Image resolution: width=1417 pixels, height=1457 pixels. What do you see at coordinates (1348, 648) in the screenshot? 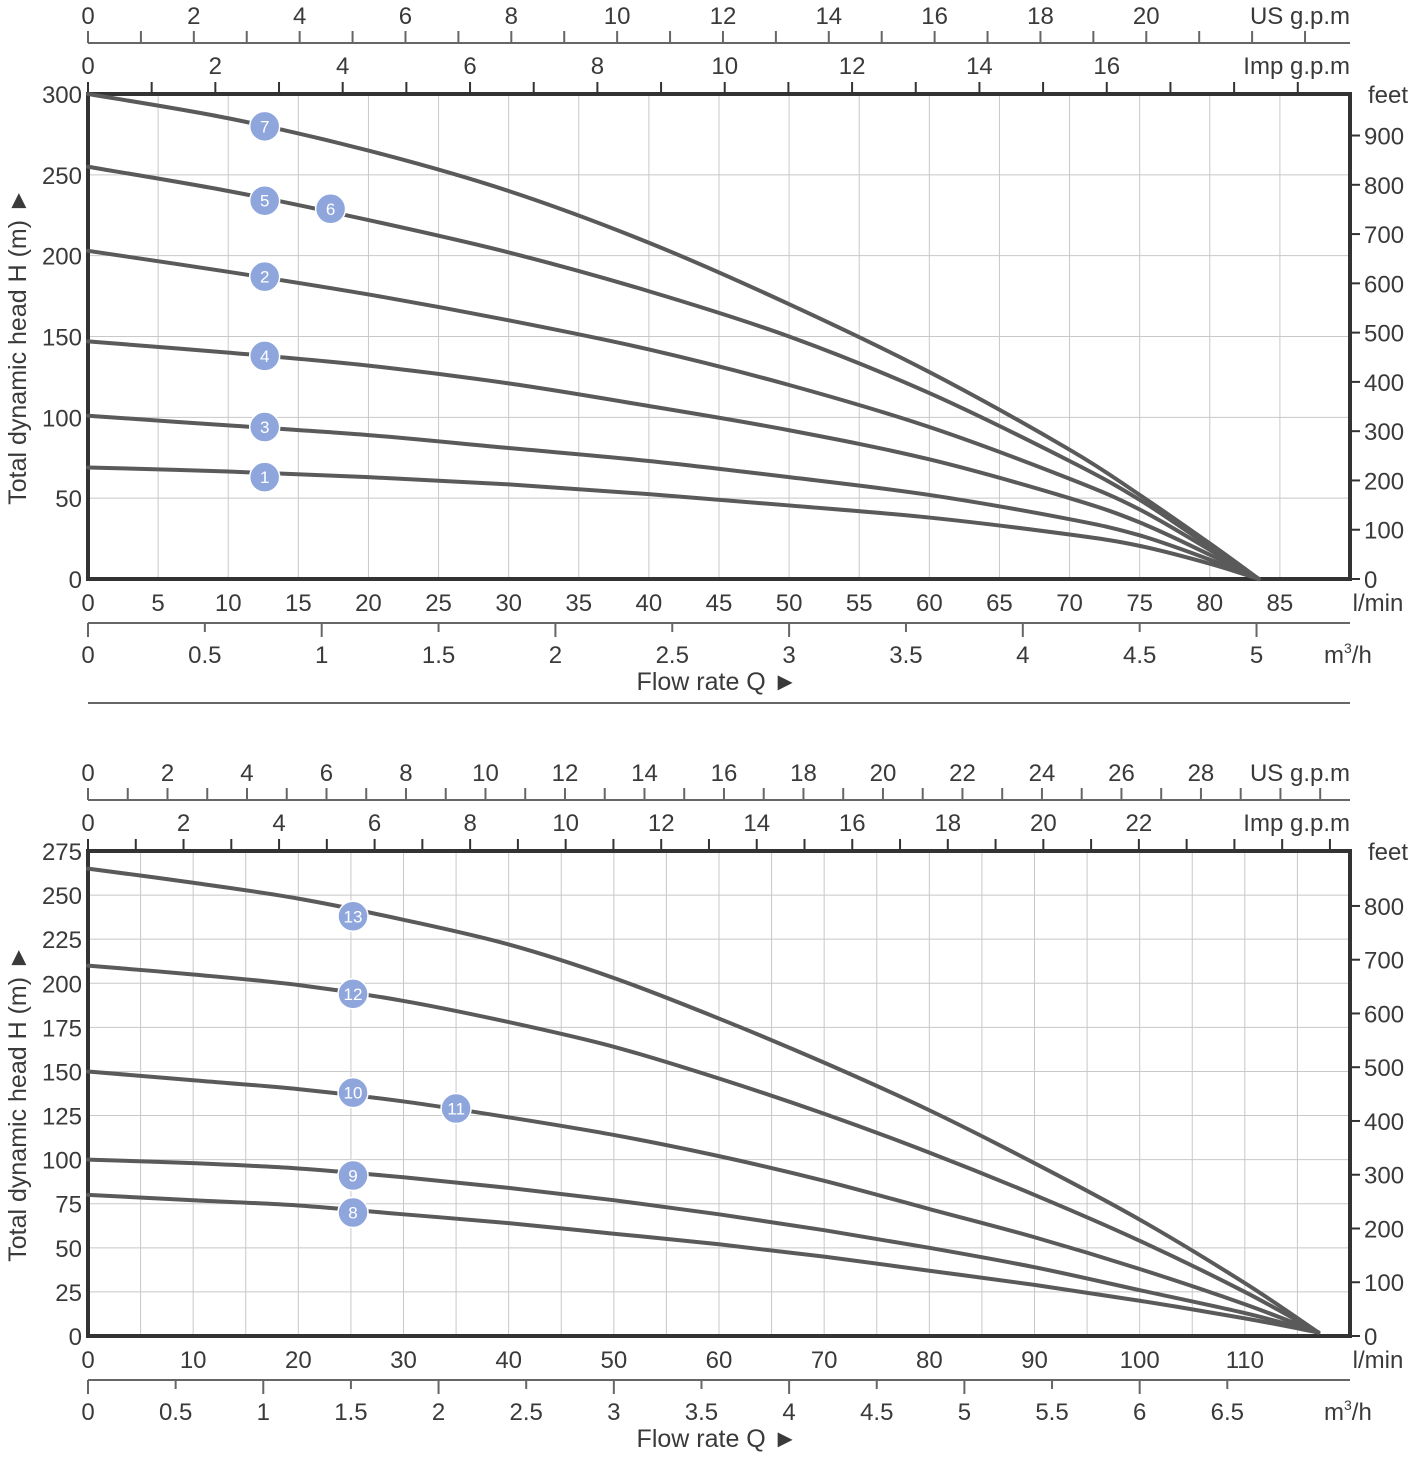
I see `m3h-unit-sup: 3` at bounding box center [1348, 648].